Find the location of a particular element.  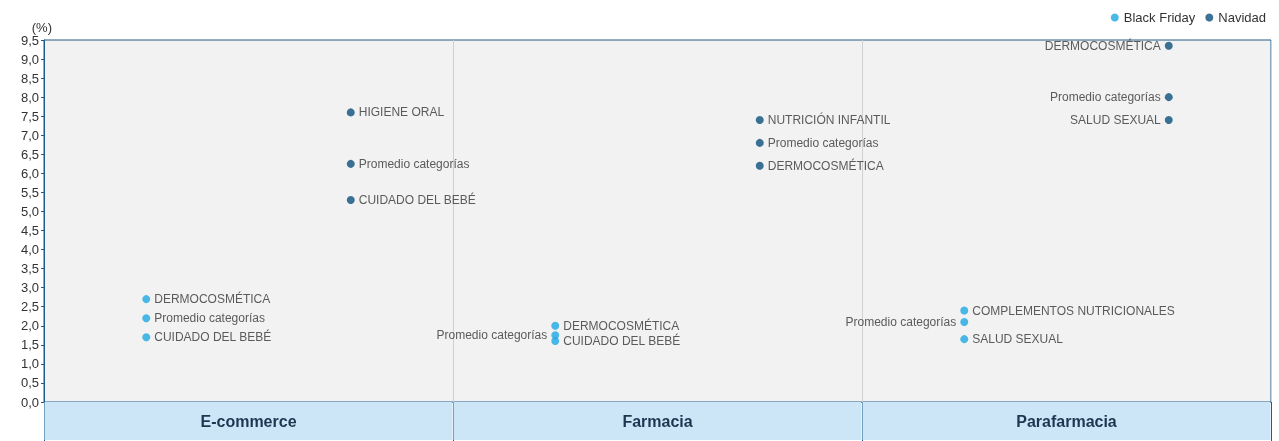

y-tick-label: 4,5 is located at coordinates (29, 231).